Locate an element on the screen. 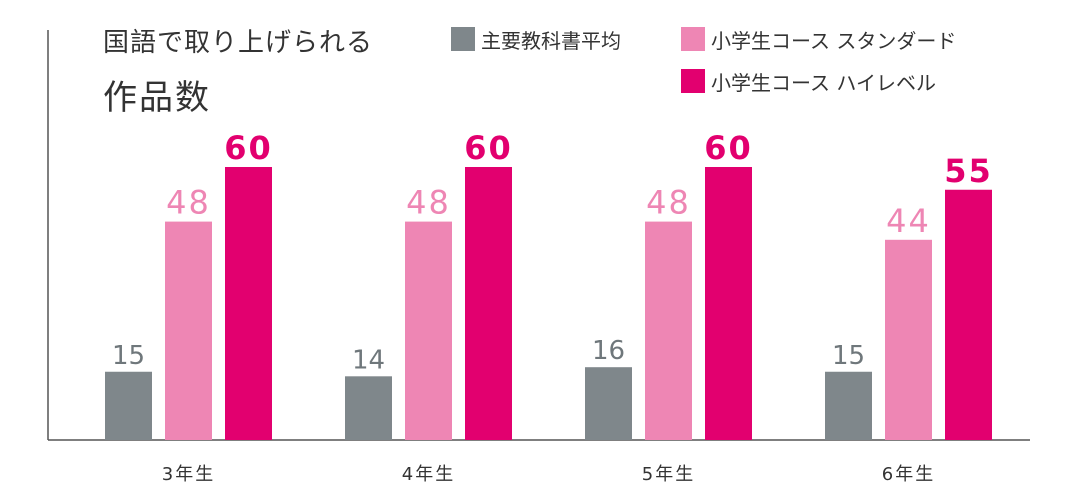 This screenshot has width=1080, height=504. data-label-1-3: 60 is located at coordinates (248, 148).